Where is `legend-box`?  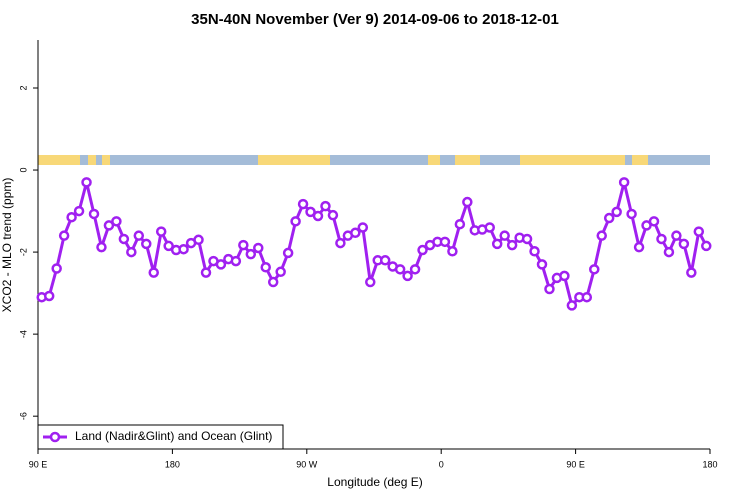
legend-box is located at coordinates (160, 437).